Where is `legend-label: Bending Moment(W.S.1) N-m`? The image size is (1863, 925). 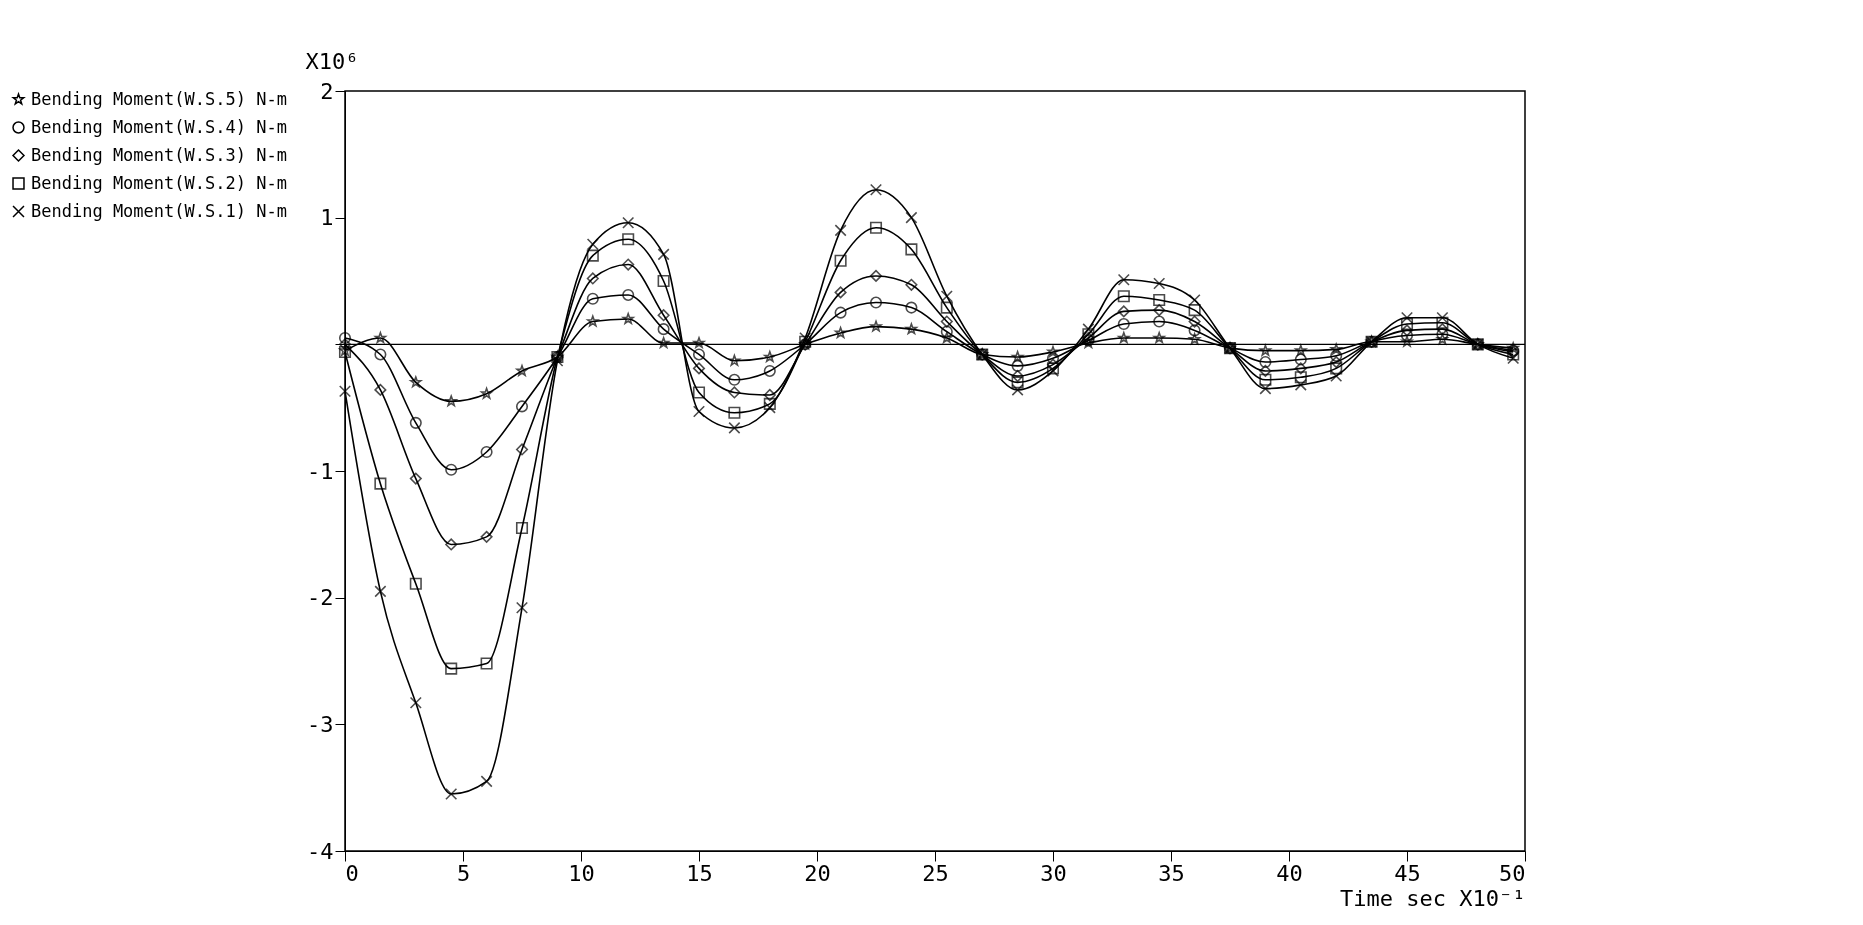 legend-label: Bending Moment(W.S.1) N-m is located at coordinates (159, 210).